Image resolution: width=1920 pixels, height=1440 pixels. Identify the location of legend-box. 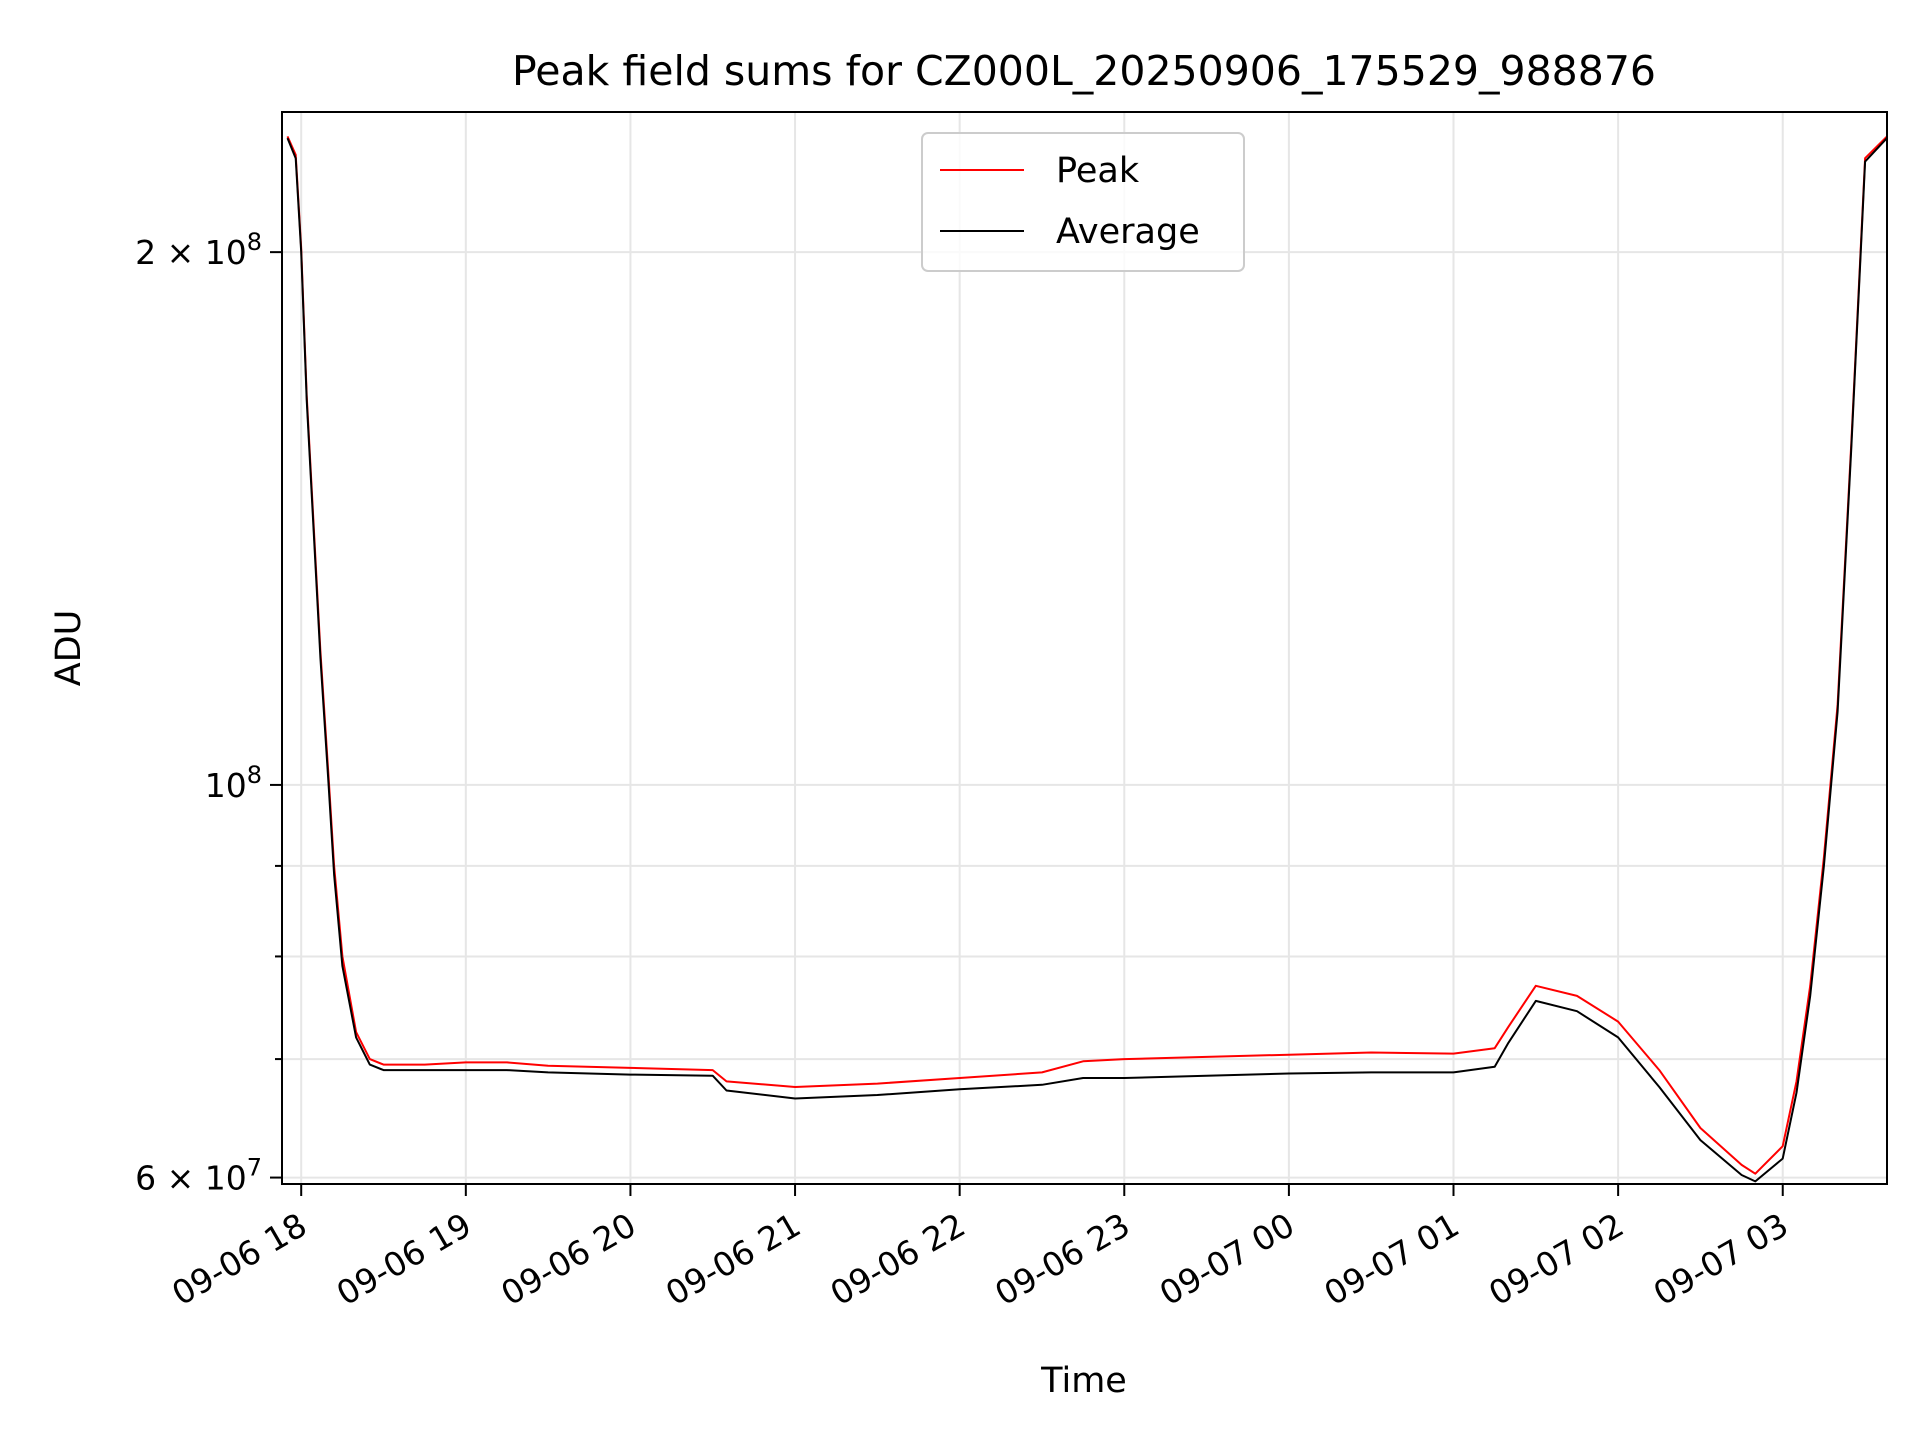
(1083, 202).